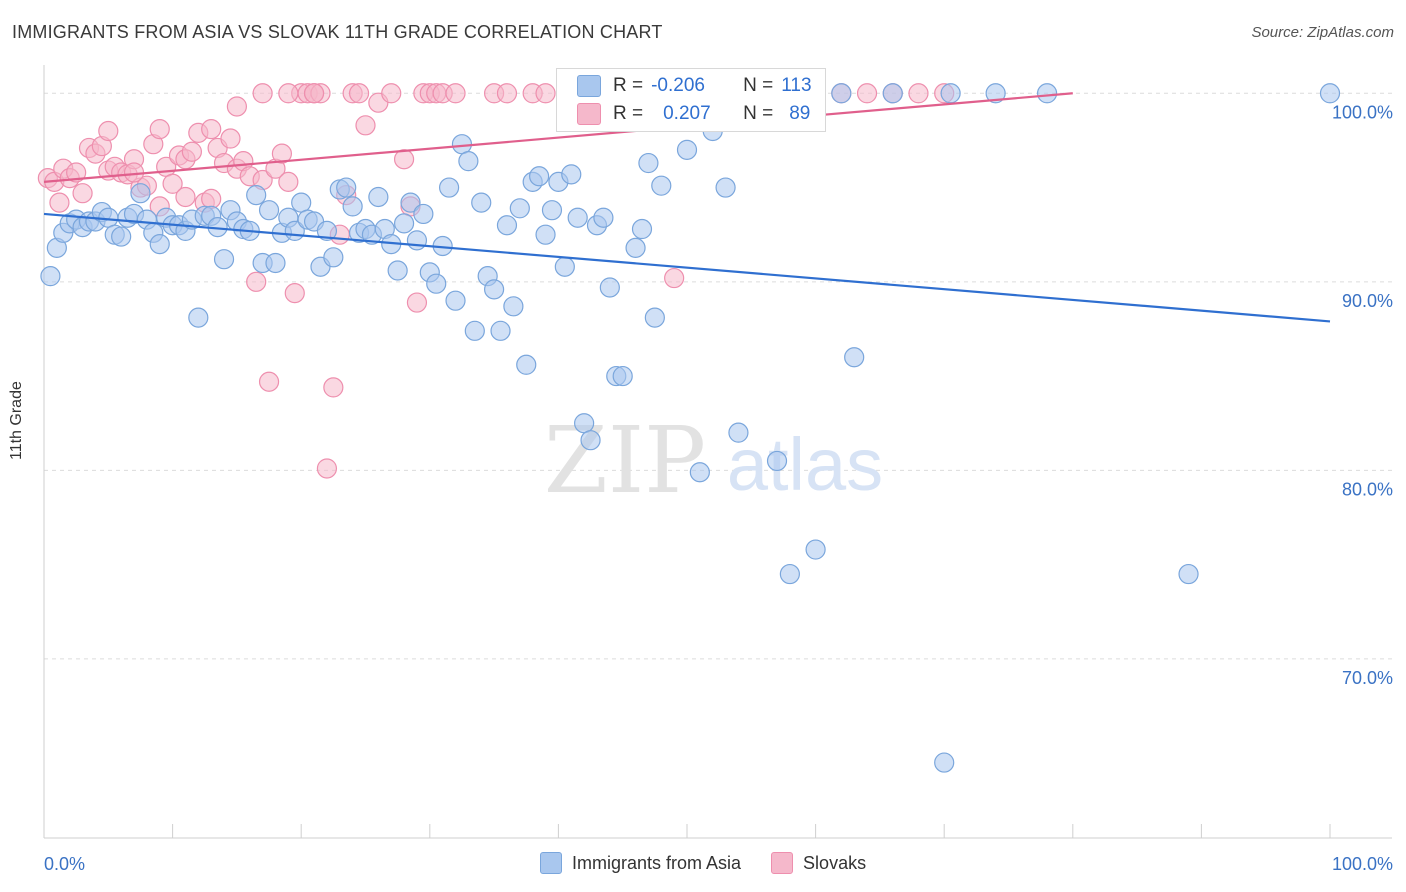  What do you see at coordinates (1362, 864) in the screenshot?
I see `x-tick-label-max: 100.0%` at bounding box center [1362, 864].